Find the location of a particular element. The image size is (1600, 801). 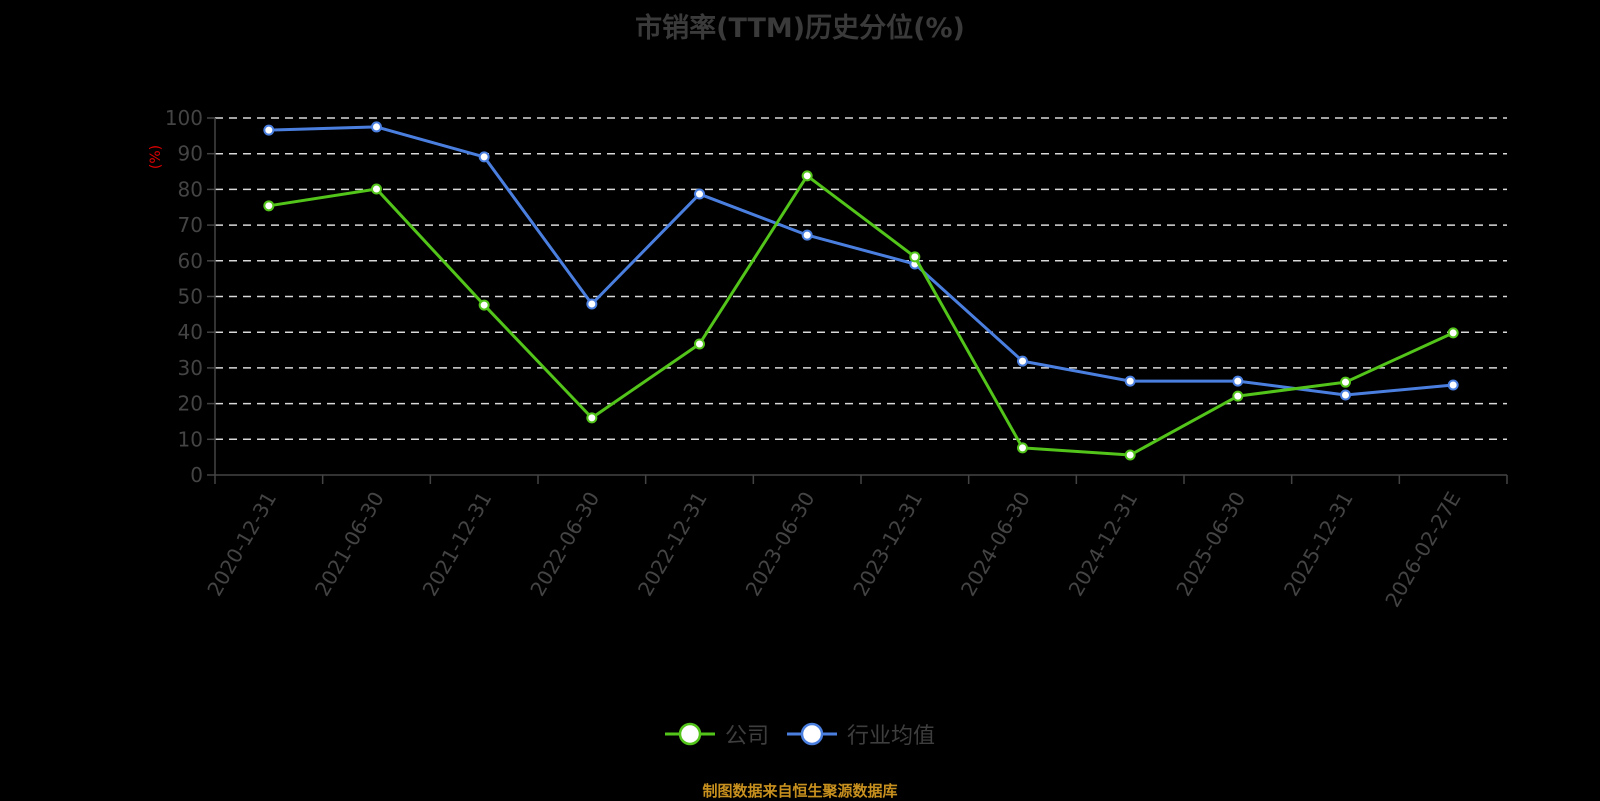

chart-title: 市销率(TTM)历史分位(%) is located at coordinates (800, 28).